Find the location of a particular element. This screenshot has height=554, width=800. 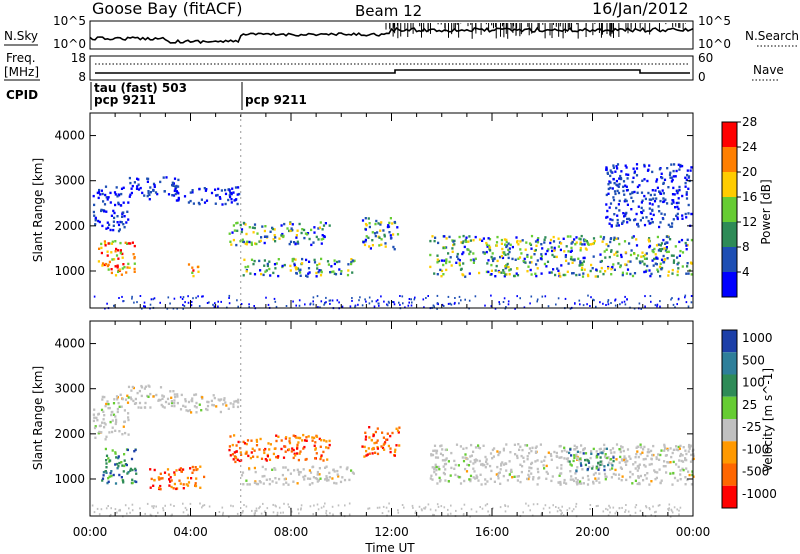

nsky-tick-low: 10^0 is located at coordinates (69, 44).